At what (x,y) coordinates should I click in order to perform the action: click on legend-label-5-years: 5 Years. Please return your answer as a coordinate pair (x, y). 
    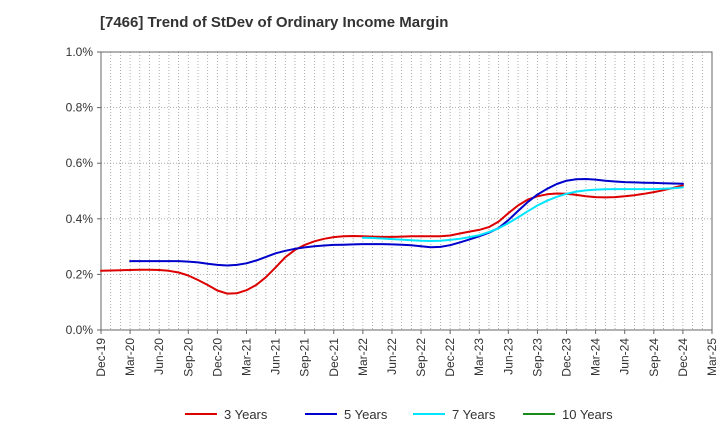
    Looking at the image, I should click on (366, 414).